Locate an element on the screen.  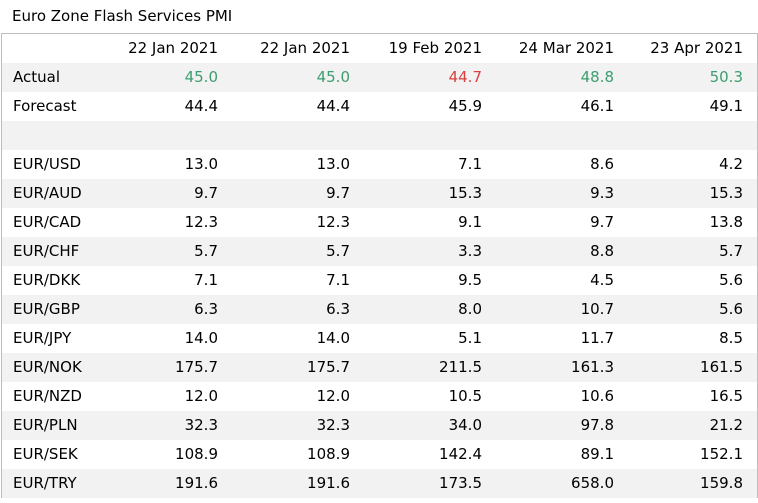
header-corner is located at coordinates (43, 48).